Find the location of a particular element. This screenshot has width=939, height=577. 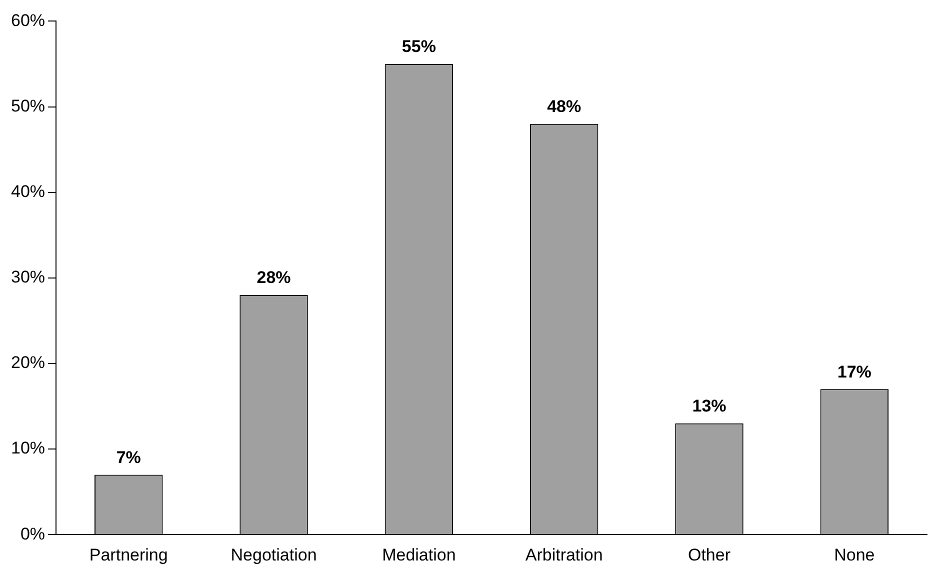

y-tick-label: 10% is located at coordinates (28, 448).